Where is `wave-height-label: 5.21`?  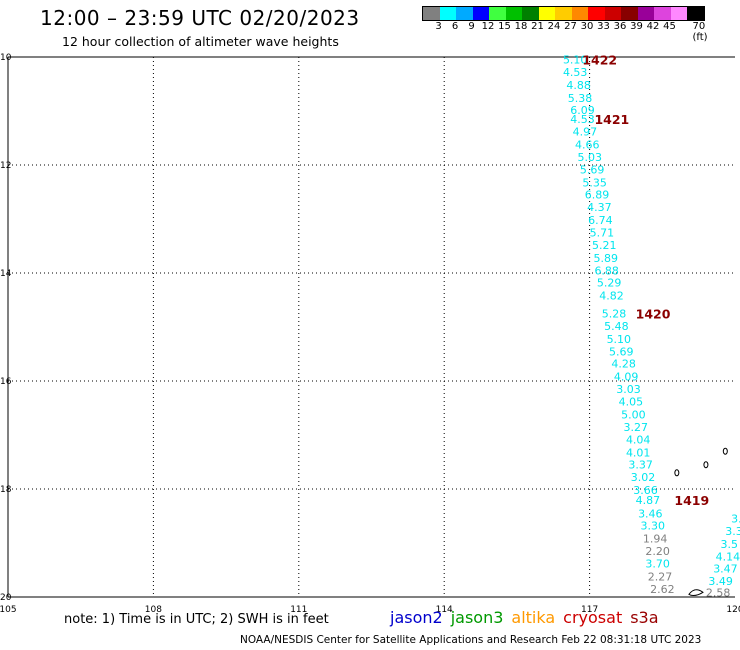 wave-height-label: 5.21 is located at coordinates (604, 245).